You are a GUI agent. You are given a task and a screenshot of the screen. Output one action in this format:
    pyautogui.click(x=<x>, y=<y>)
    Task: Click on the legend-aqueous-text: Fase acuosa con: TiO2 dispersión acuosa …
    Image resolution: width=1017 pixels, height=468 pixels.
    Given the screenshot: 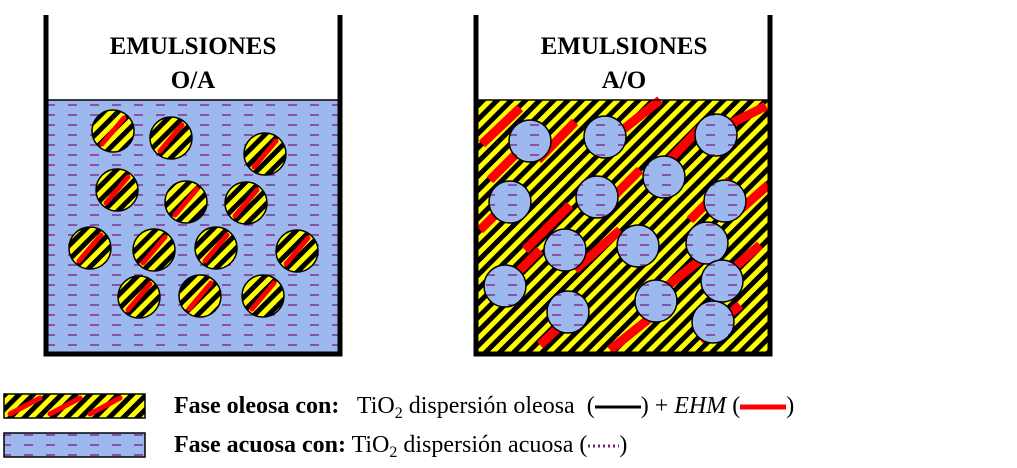 What is the action you would take?
    pyautogui.click(x=401, y=446)
    